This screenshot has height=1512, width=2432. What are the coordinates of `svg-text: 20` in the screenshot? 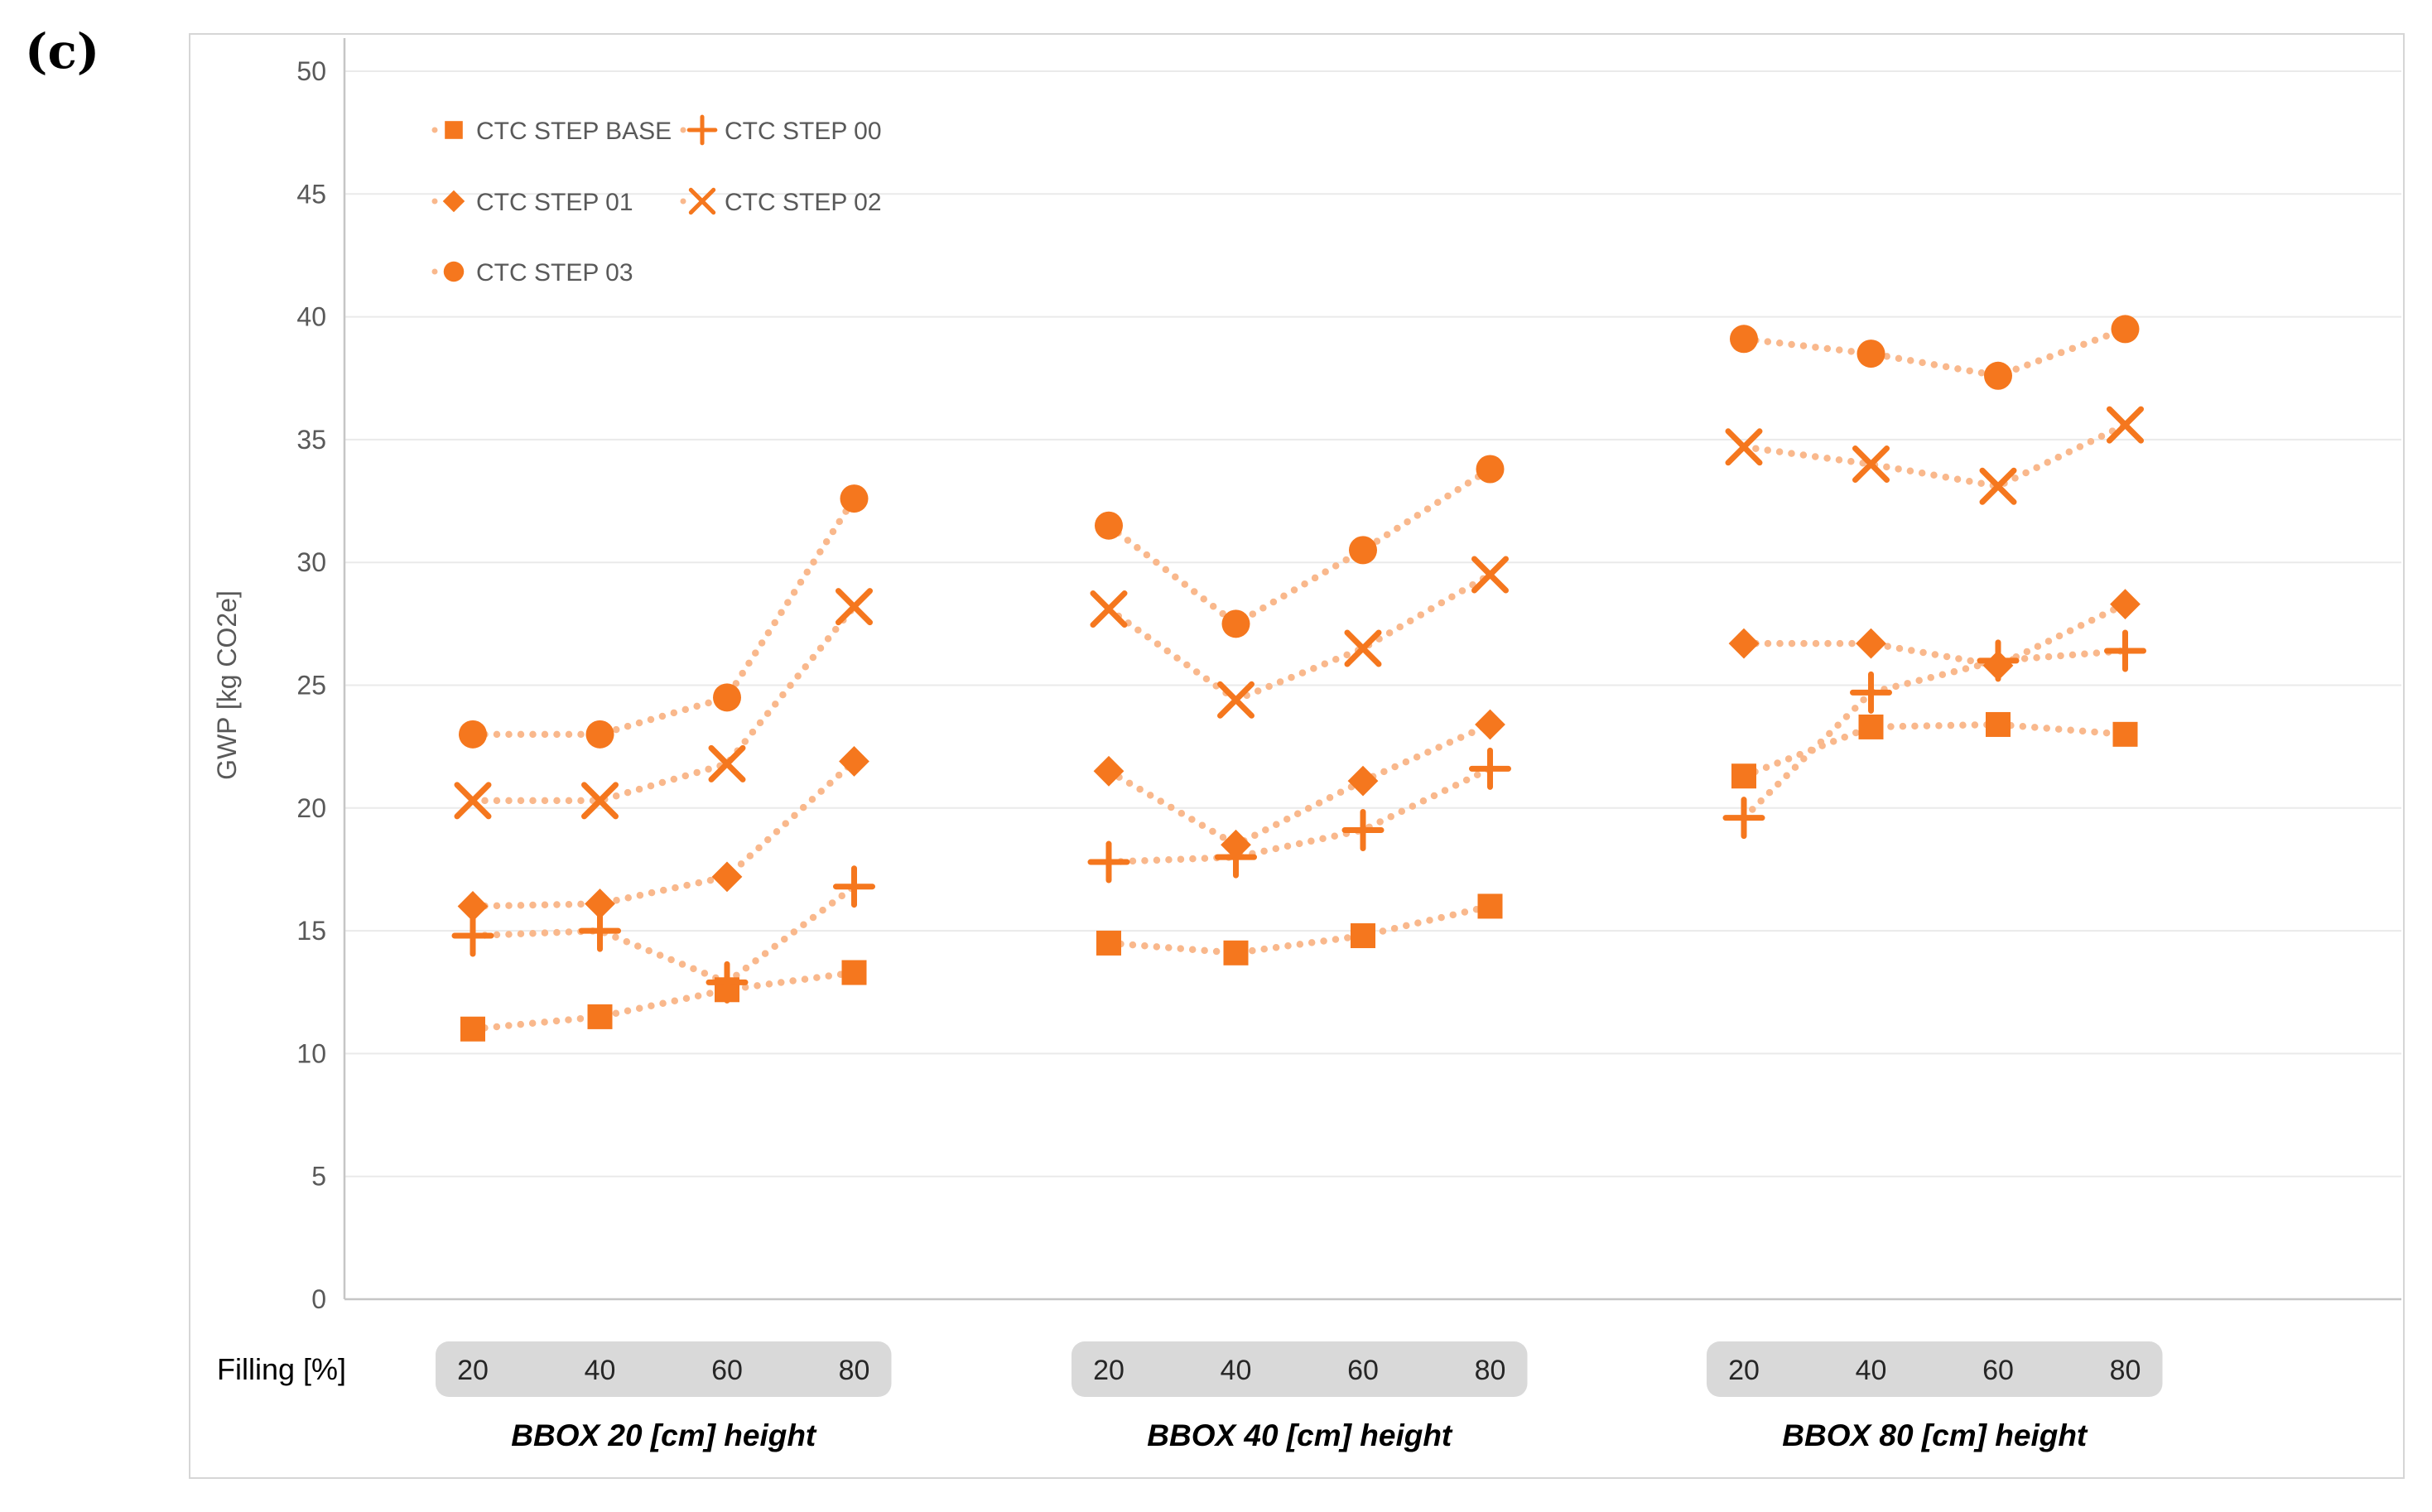 It's located at (311, 808).